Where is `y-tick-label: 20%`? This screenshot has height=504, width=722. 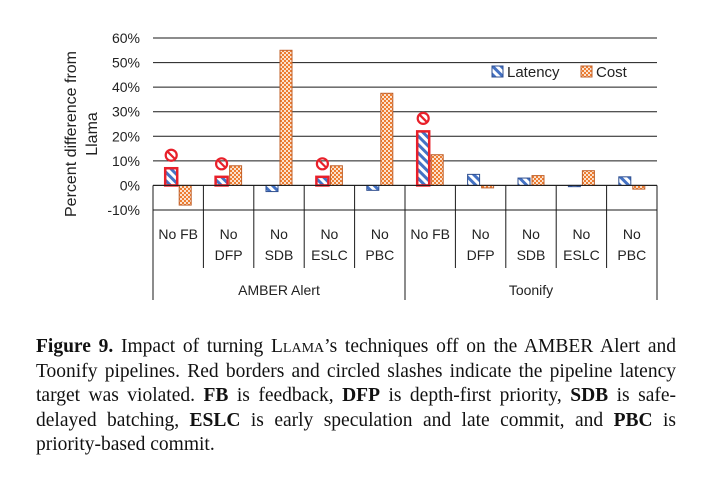
y-tick-label: 20% is located at coordinates (126, 136).